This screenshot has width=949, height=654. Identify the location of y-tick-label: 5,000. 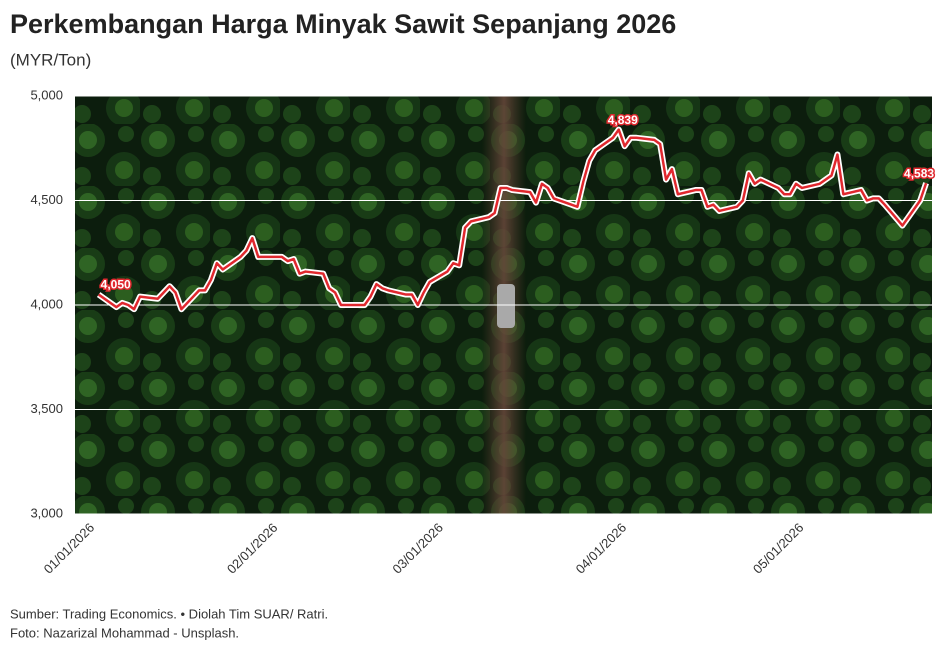
(46, 94).